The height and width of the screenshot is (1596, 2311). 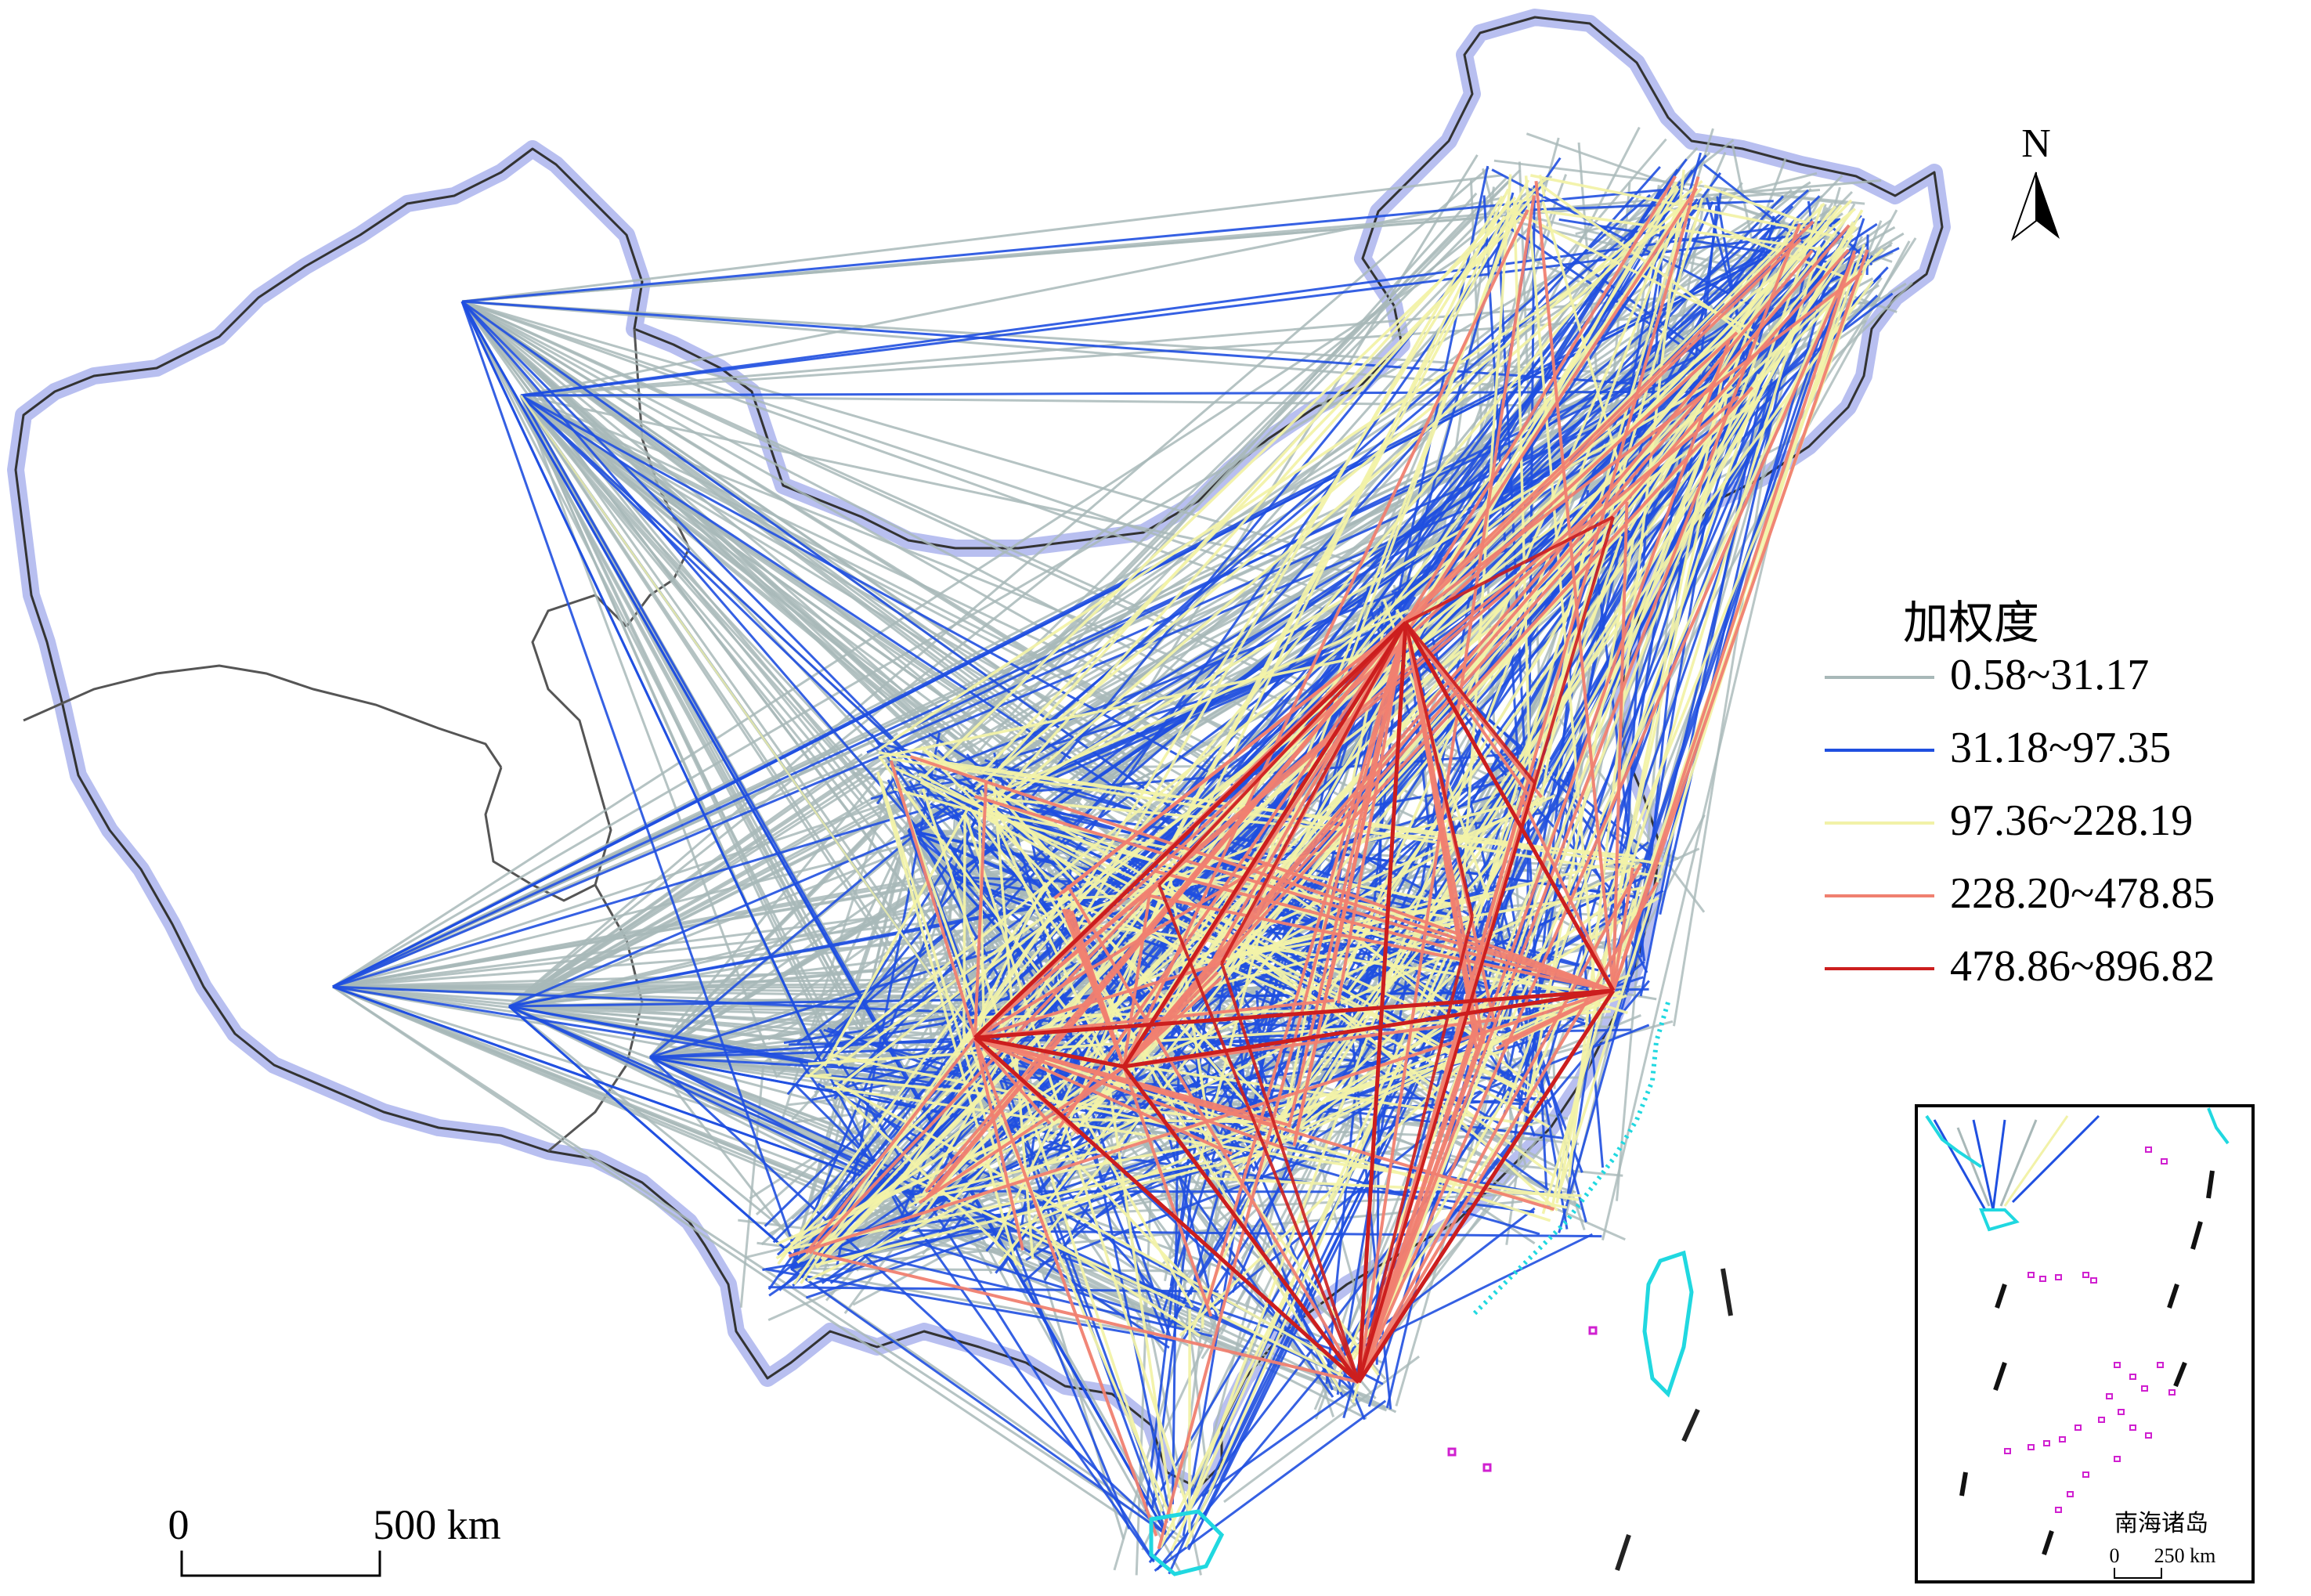 I want to click on scale-bar: 0 500 km, so click(x=334, y=1538).